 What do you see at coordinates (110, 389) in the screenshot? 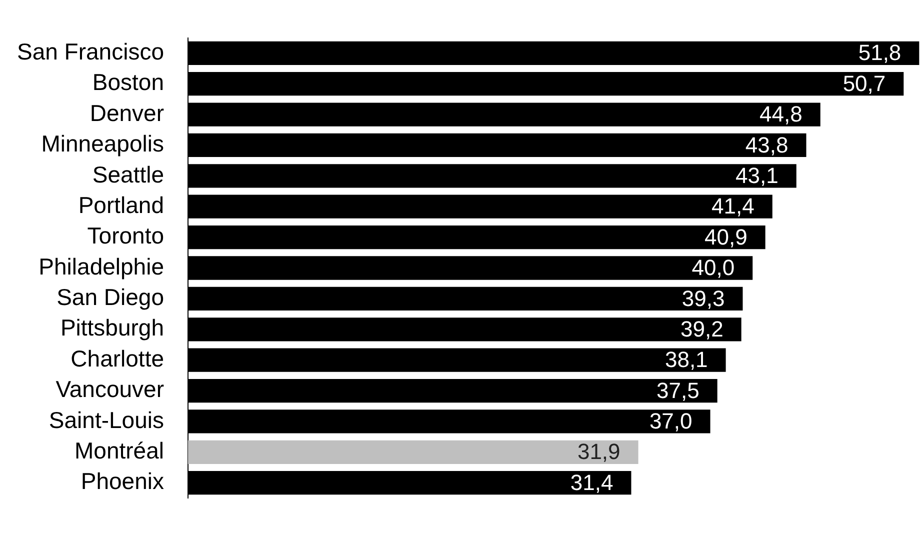
I see `y-tick-label: Vancouver` at bounding box center [110, 389].